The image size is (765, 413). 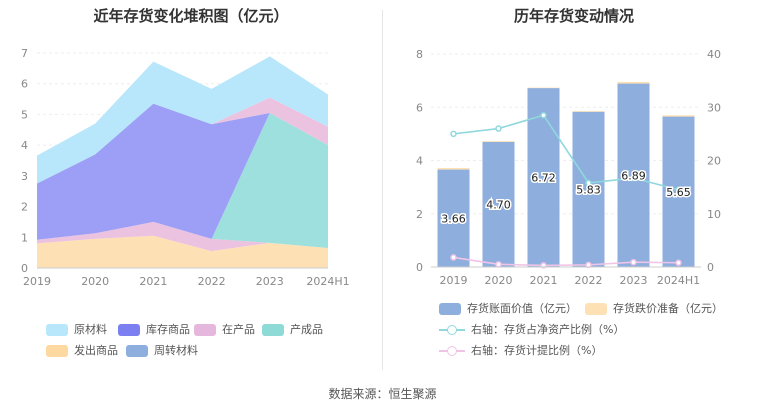 What do you see at coordinates (24, 207) in the screenshot?
I see `y-tick-label: 2` at bounding box center [24, 207].